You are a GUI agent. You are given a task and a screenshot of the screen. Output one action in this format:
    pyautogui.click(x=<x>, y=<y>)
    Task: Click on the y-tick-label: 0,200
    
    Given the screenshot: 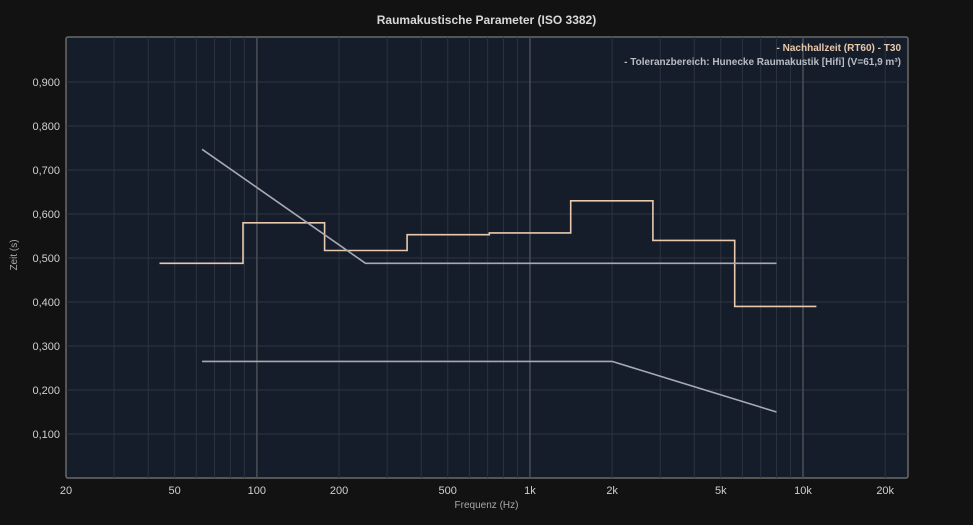 What is the action you would take?
    pyautogui.click(x=46, y=391)
    